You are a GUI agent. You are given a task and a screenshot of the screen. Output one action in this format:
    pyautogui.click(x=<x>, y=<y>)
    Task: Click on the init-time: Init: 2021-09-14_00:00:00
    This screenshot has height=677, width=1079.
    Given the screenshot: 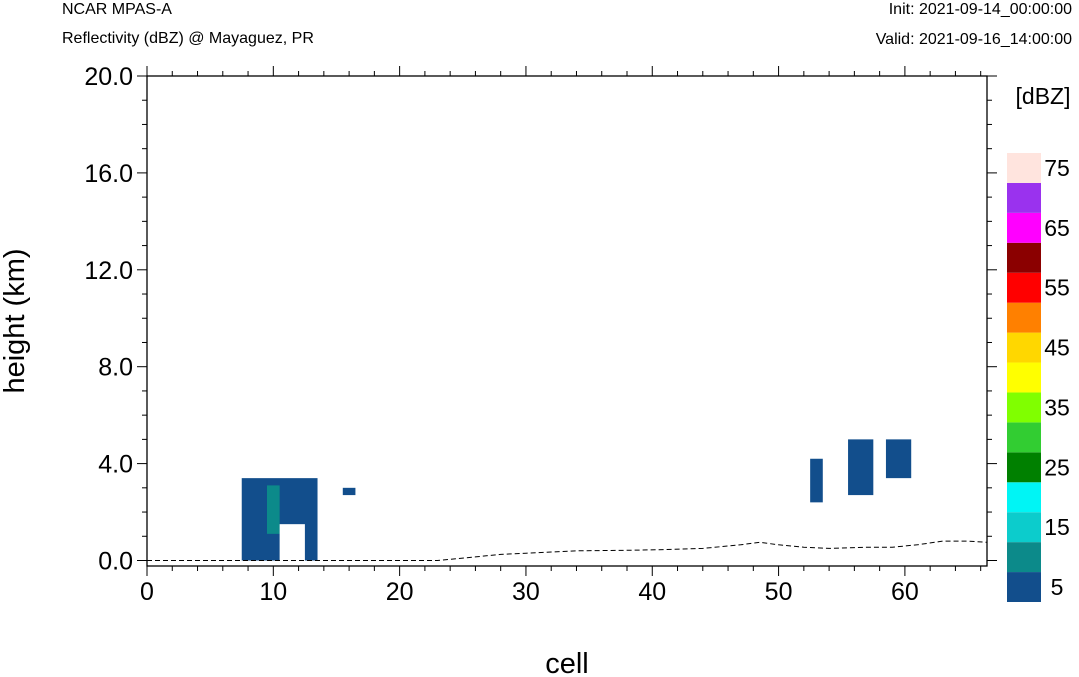 What is the action you would take?
    pyautogui.click(x=980, y=9)
    